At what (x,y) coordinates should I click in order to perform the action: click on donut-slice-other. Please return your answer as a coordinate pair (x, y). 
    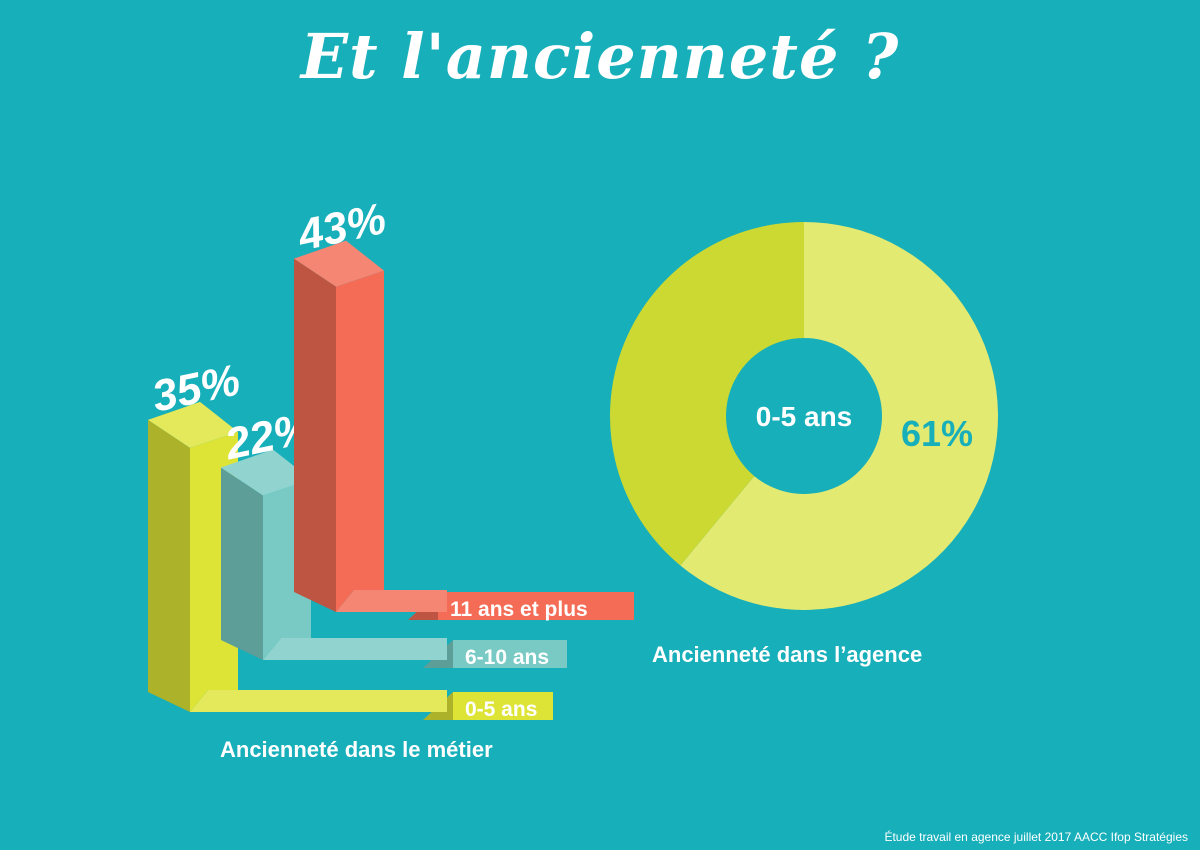
    Looking at the image, I should click on (706, 394).